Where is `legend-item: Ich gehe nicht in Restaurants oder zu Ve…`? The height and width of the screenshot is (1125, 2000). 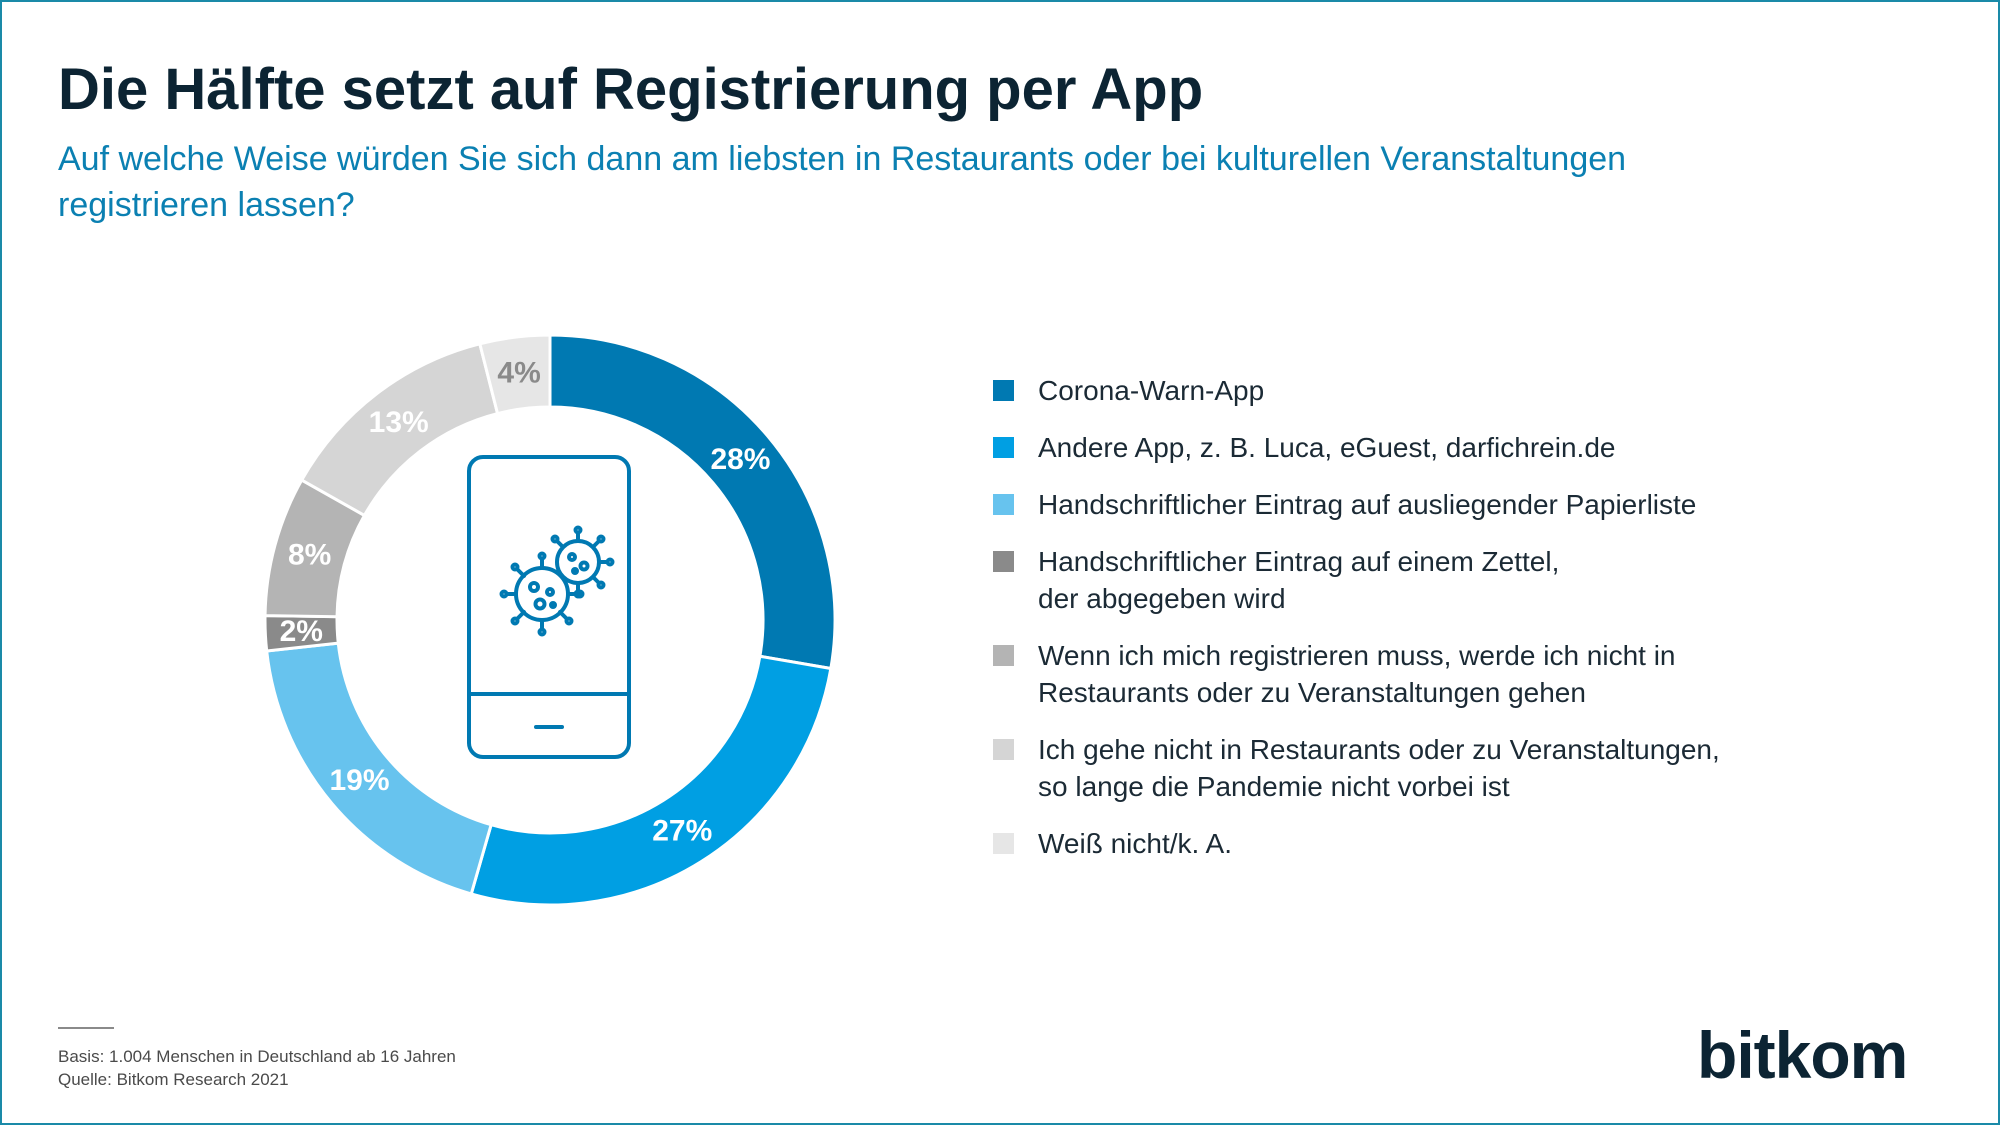
legend-item: Ich gehe nicht in Restaurants oder zu Ve… is located at coordinates (1443, 768).